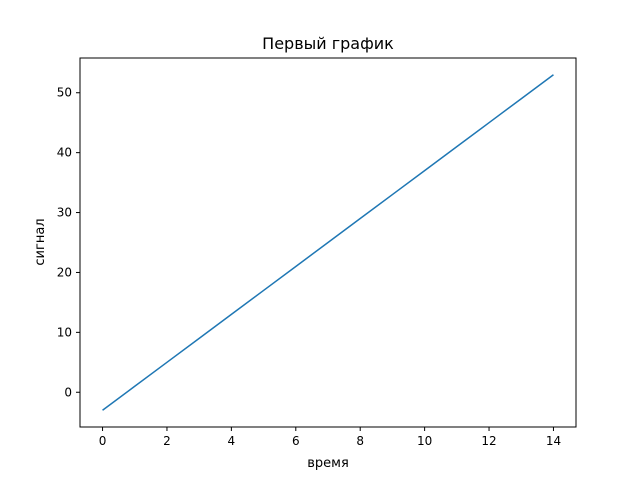  Describe the element at coordinates (103, 441) in the screenshot. I see `x-tick-label: 0` at that location.